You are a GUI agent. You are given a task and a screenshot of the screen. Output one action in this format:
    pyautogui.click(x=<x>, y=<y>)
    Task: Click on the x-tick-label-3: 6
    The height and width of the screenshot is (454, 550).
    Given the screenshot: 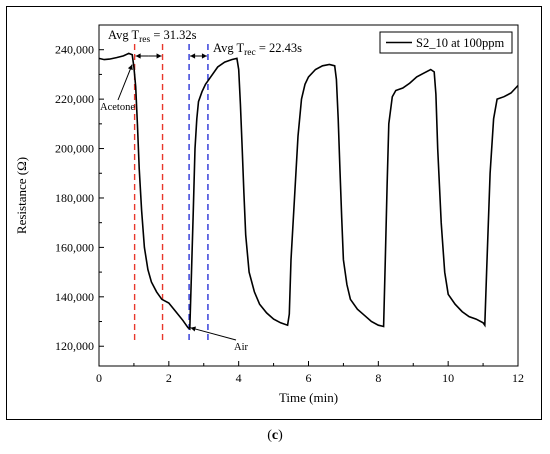 What is the action you would take?
    pyautogui.click(x=309, y=378)
    